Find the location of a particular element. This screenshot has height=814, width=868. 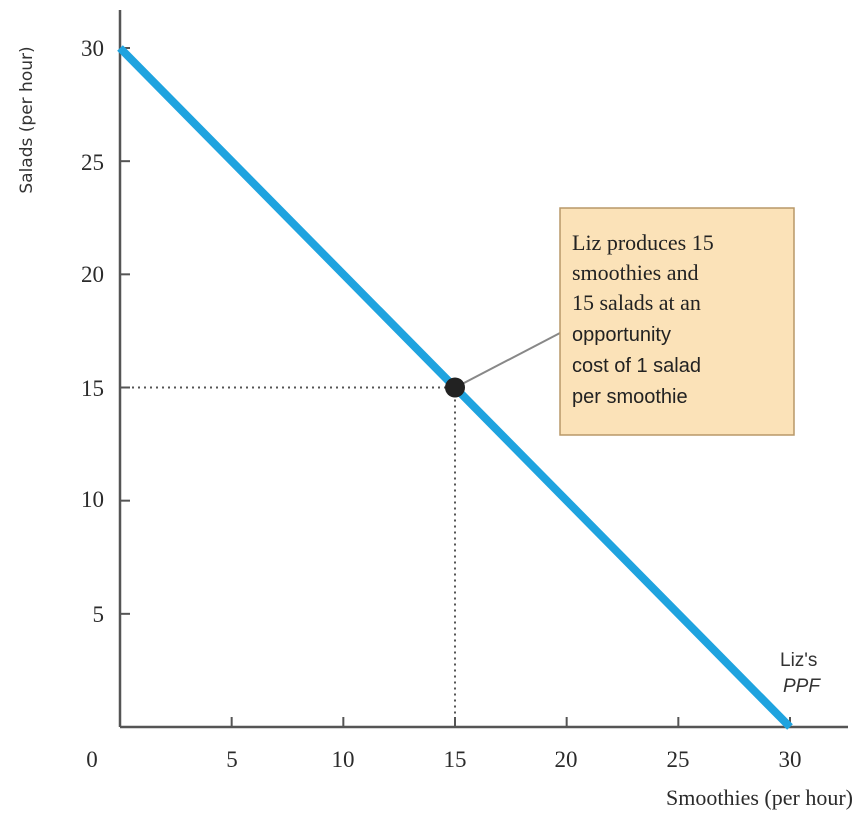

y-tick-label-10: 10 is located at coordinates (92, 499).